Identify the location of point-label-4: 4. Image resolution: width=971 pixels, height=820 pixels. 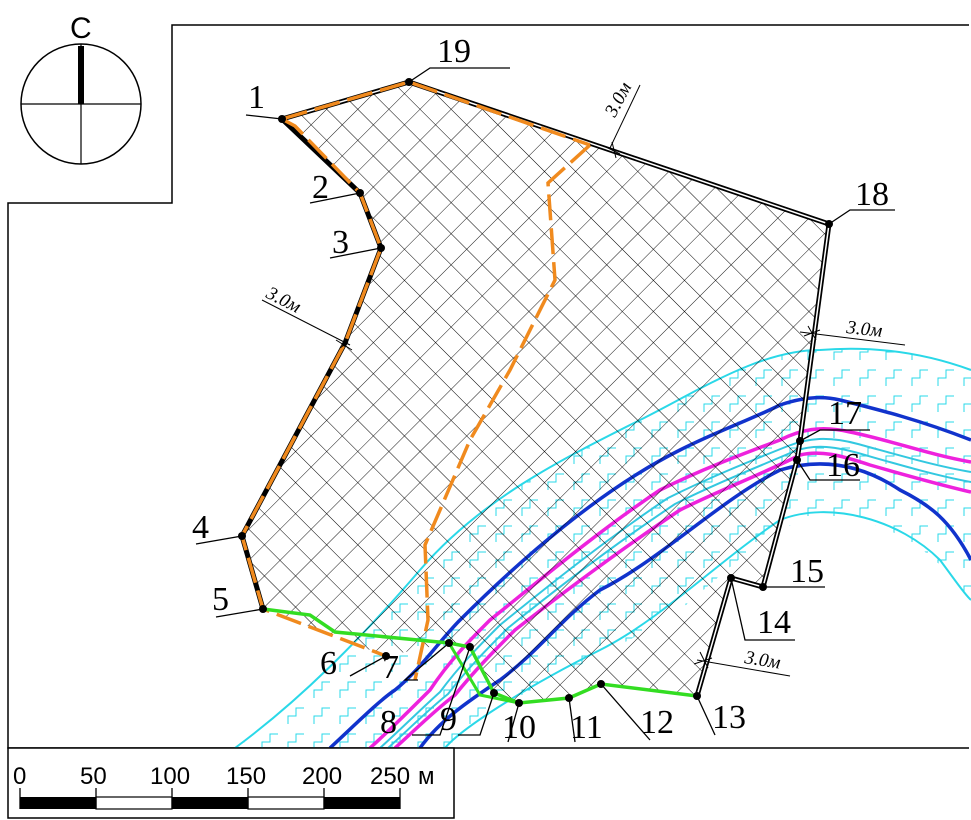
(200, 527).